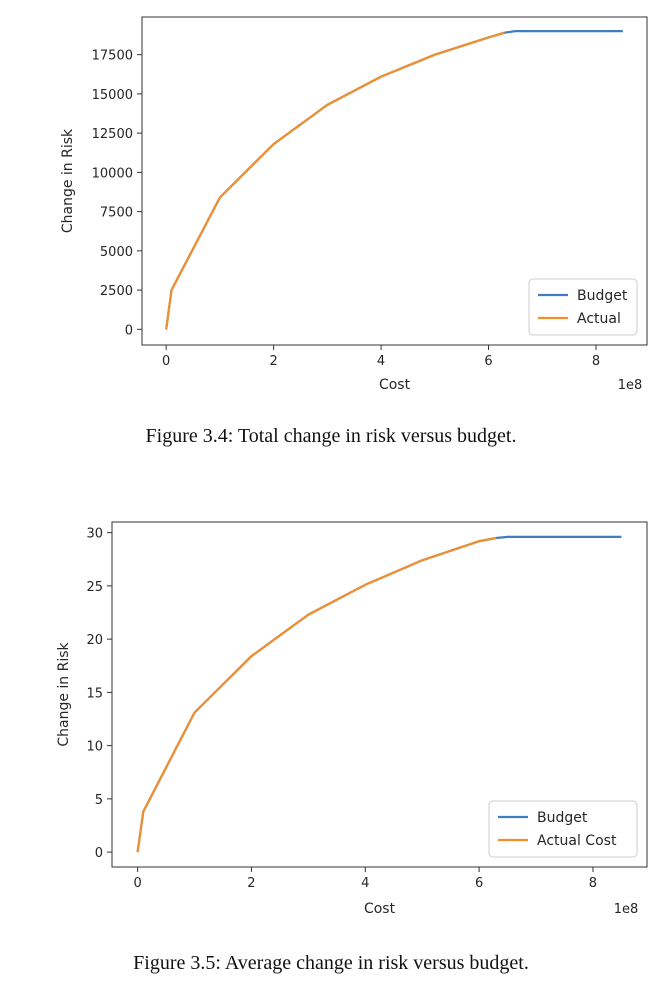 Image resolution: width=662 pixels, height=986 pixels. I want to click on y-tick-label: 7500, so click(116, 213).